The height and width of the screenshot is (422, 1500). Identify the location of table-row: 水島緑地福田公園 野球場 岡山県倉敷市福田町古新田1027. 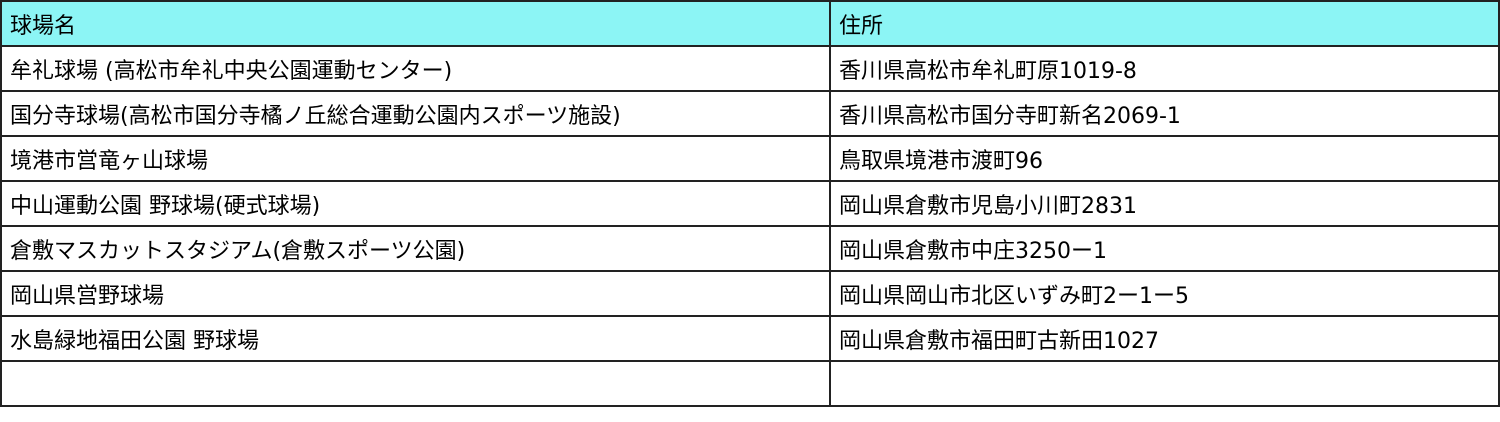
(750, 338).